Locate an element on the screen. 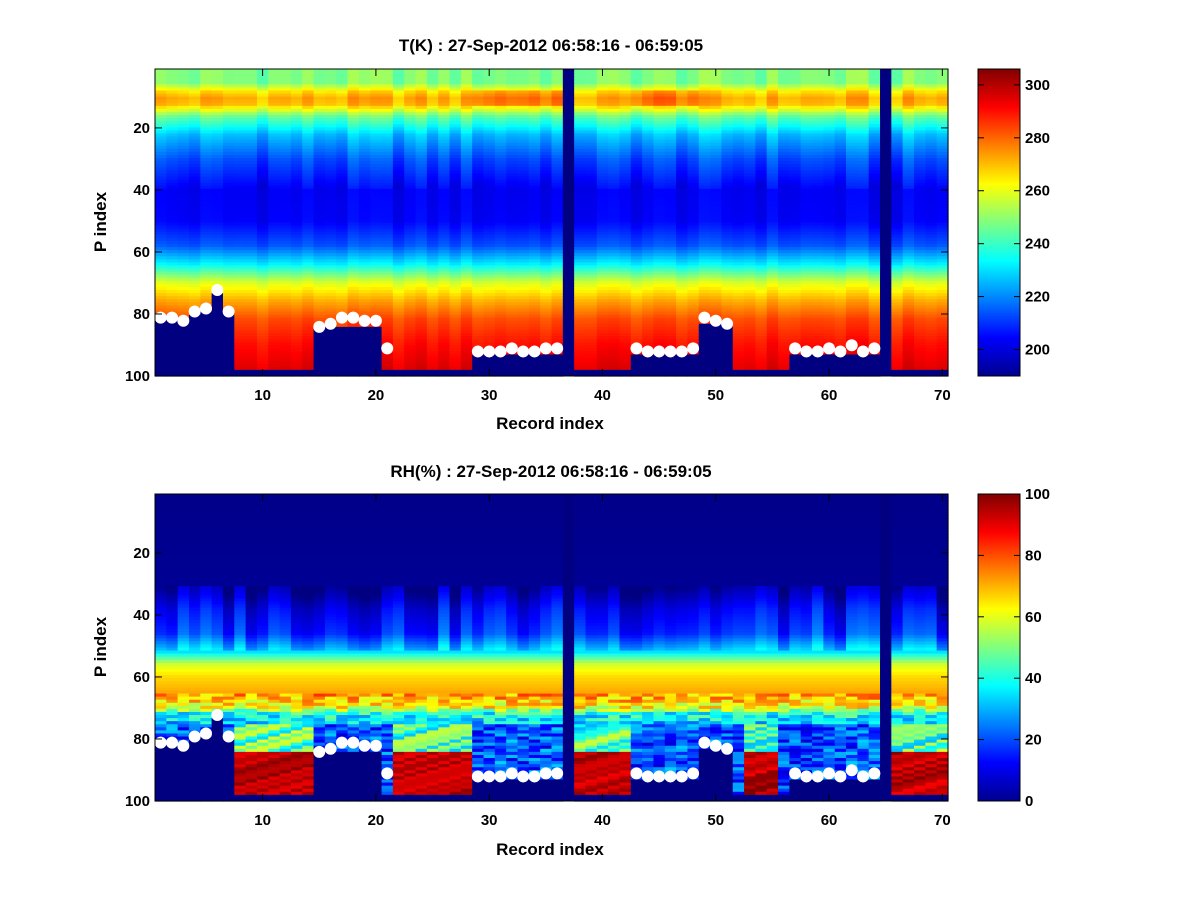 This screenshot has width=1200, height=900. temperature-x-axis-label: Record index is located at coordinates (550, 423).